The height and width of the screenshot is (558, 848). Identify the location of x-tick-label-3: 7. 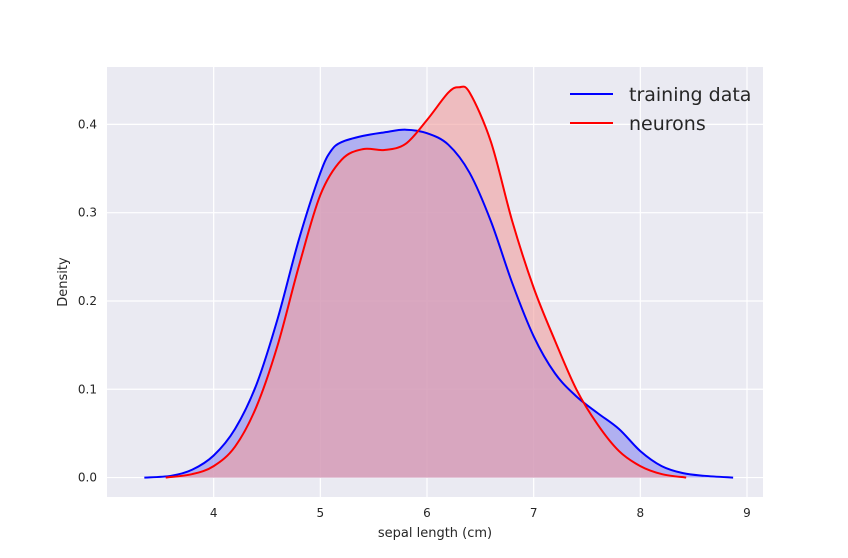
(534, 513).